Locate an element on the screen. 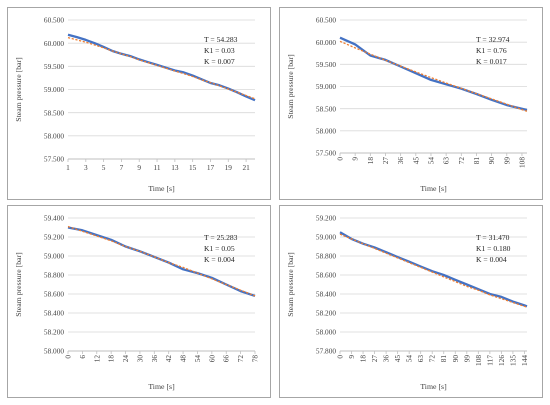 Image resolution: width=550 pixels, height=405 pixels. parameter-annotation: K = 0.007 is located at coordinates (219, 61).